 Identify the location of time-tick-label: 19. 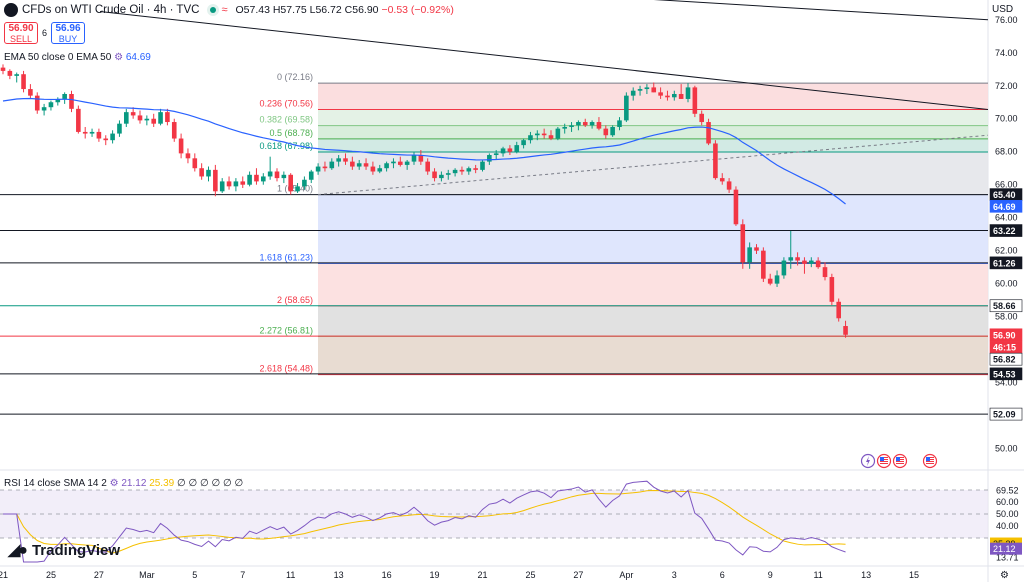
(435, 575).